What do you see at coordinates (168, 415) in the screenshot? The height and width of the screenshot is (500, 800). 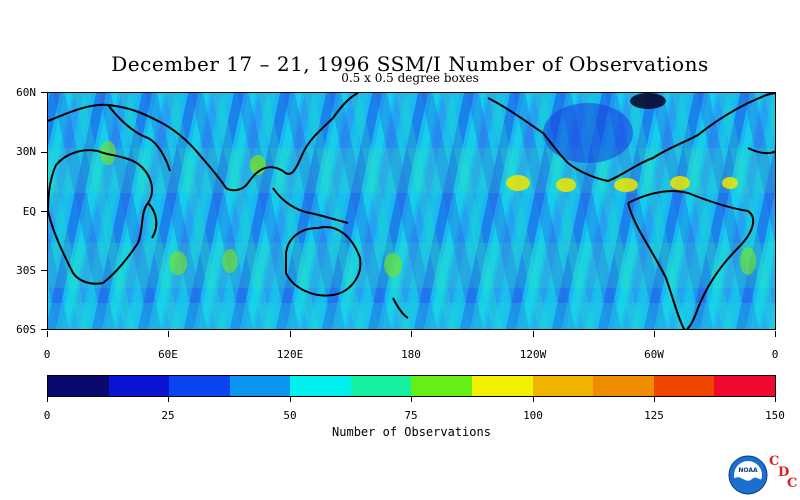 I see `colorbar-label-25: 25` at bounding box center [168, 415].